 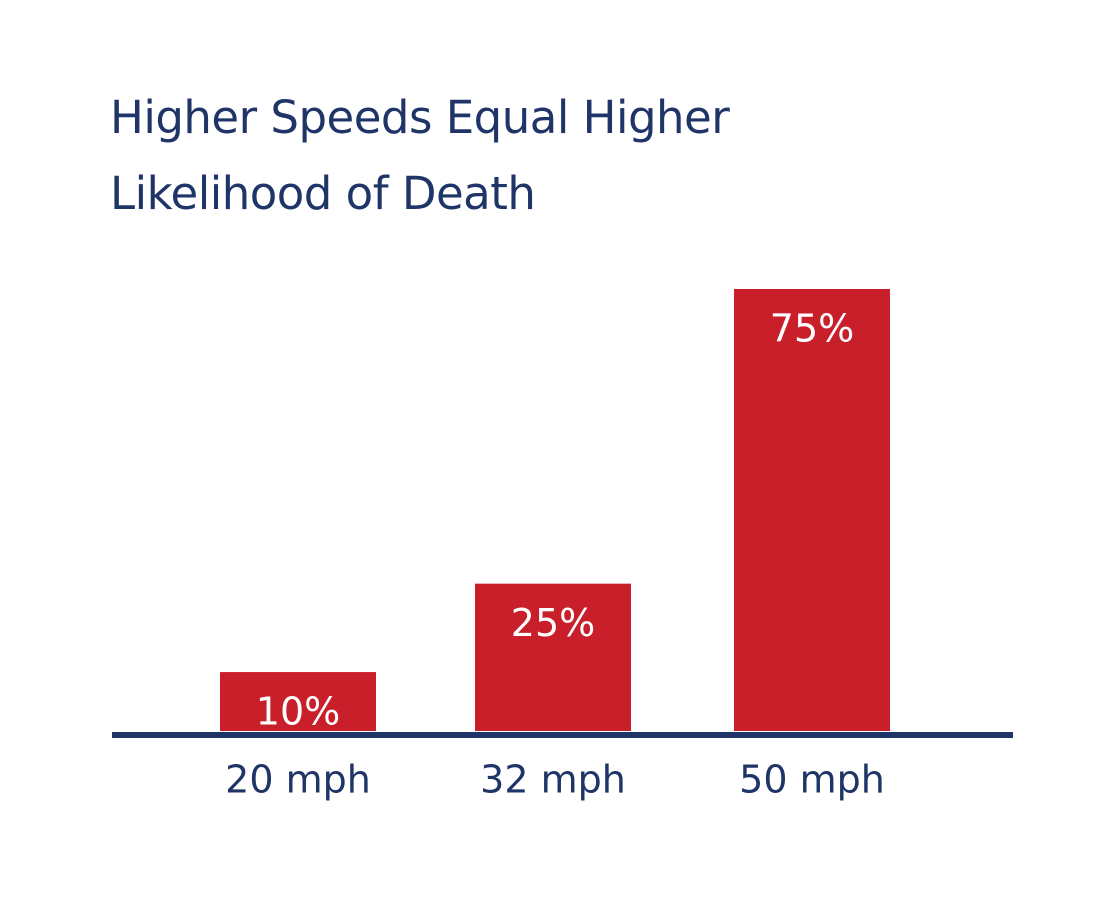 I want to click on bar-50-mph, so click(x=812, y=510).